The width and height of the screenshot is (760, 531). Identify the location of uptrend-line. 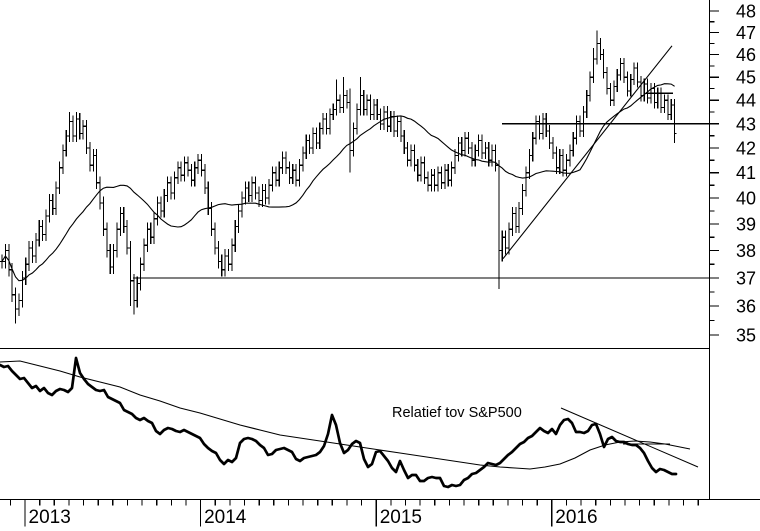
(587, 152).